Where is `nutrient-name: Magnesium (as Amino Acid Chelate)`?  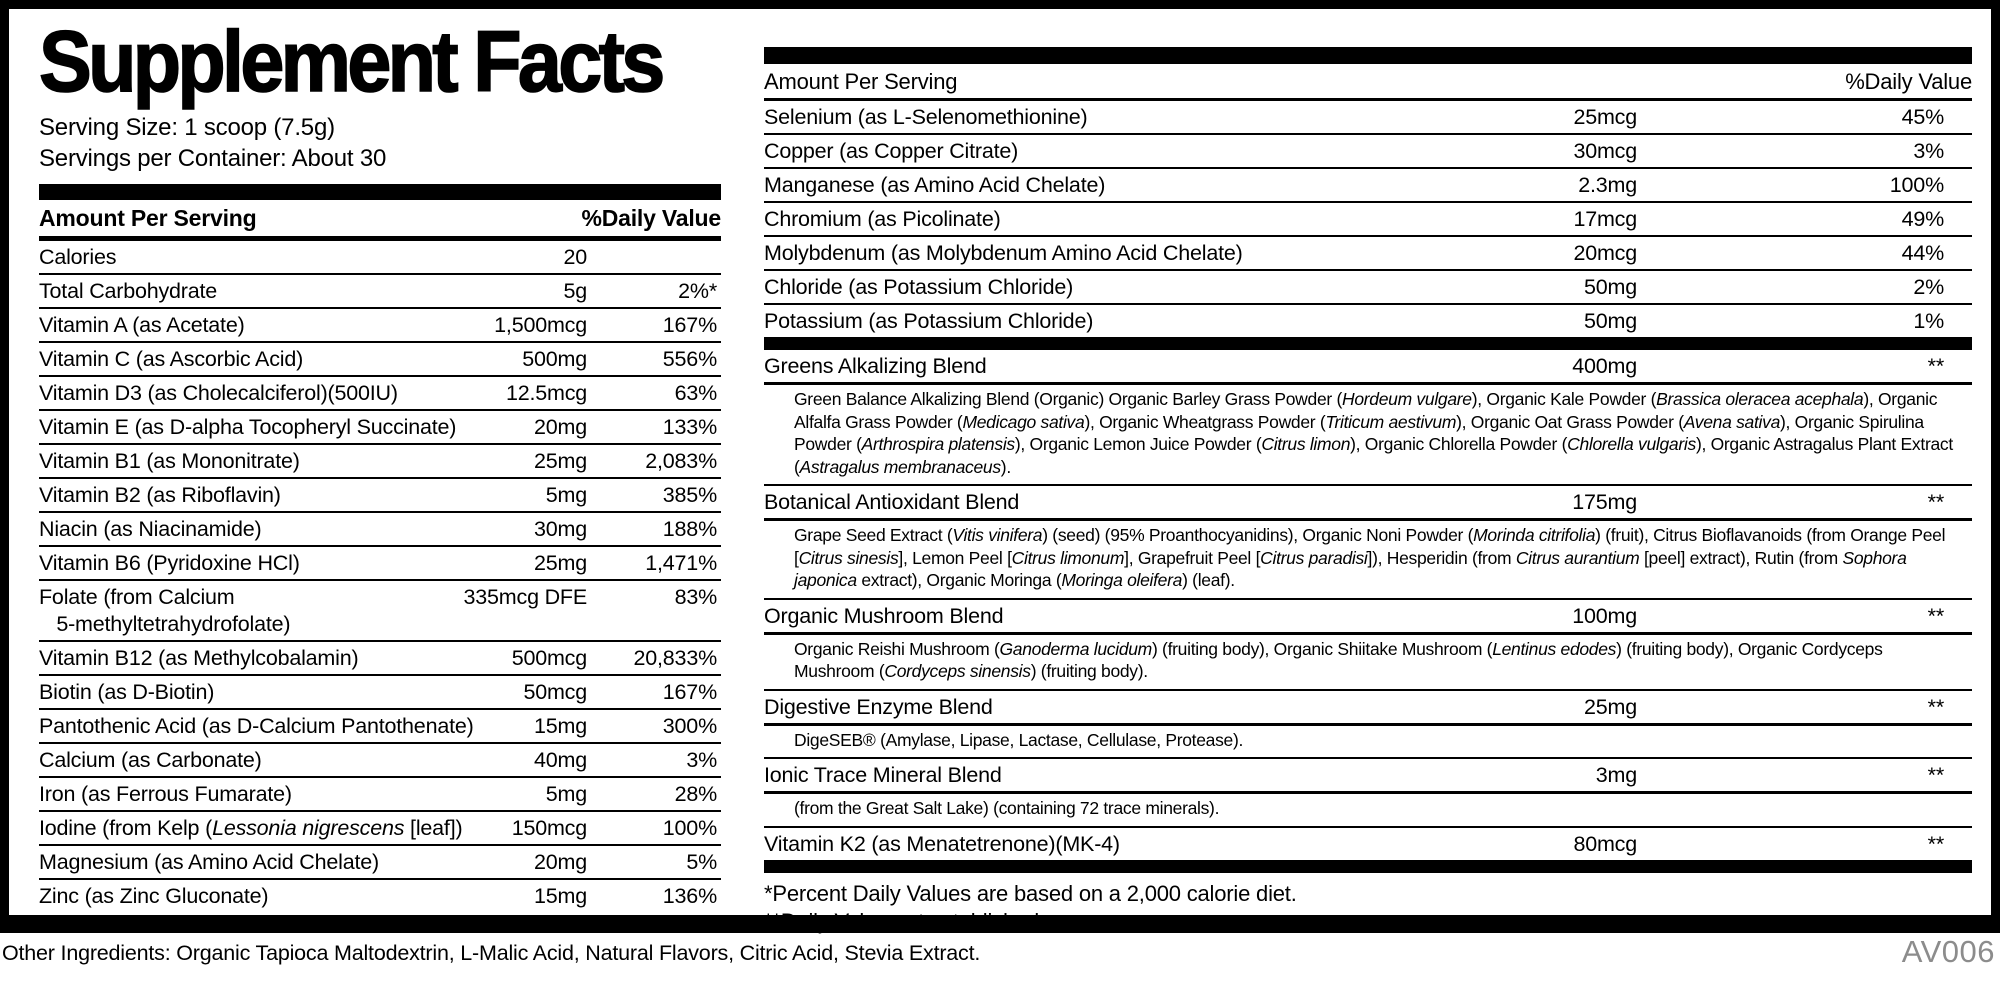
nutrient-name: Magnesium (as Amino Acid Chelate) is located at coordinates (209, 861).